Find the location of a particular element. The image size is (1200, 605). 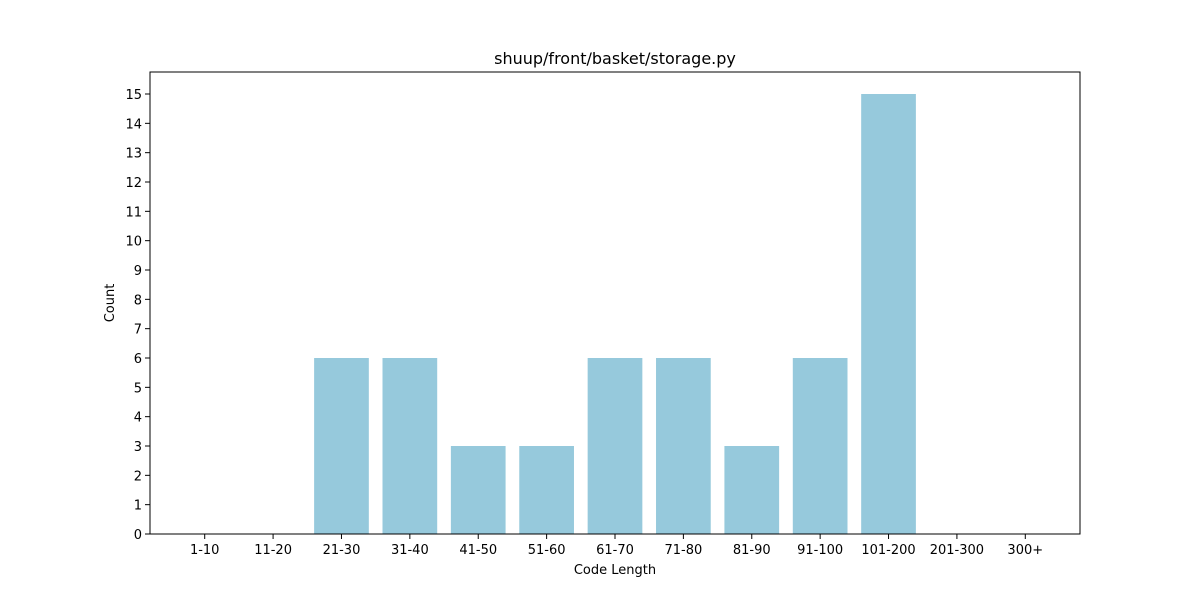

x-tick-label: 81-90 is located at coordinates (752, 550).